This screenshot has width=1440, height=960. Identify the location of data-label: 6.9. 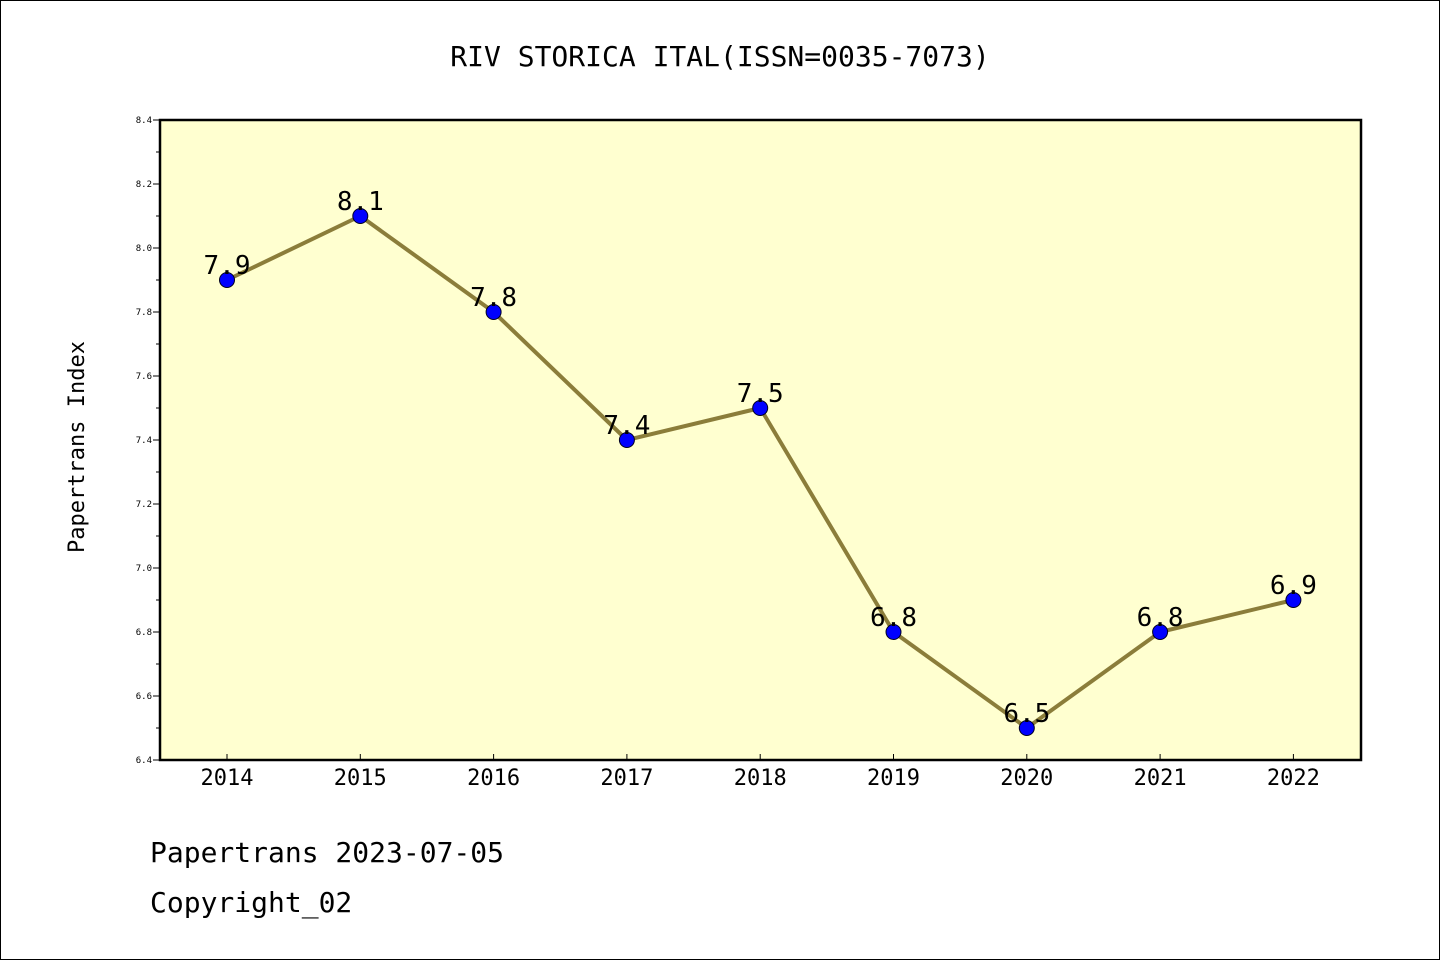
(1293, 586).